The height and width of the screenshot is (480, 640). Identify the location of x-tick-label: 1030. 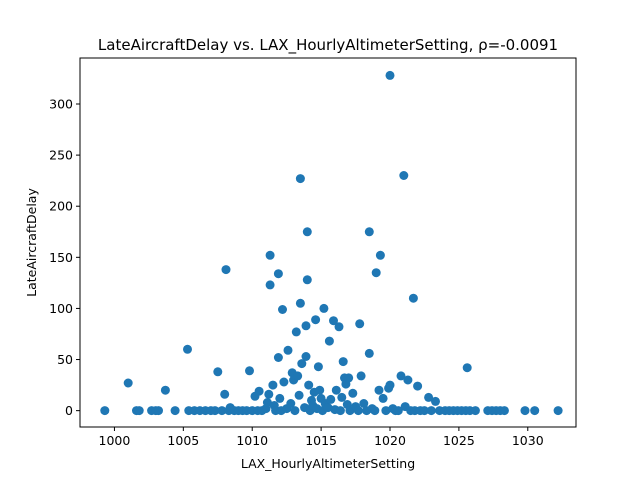
(528, 440).